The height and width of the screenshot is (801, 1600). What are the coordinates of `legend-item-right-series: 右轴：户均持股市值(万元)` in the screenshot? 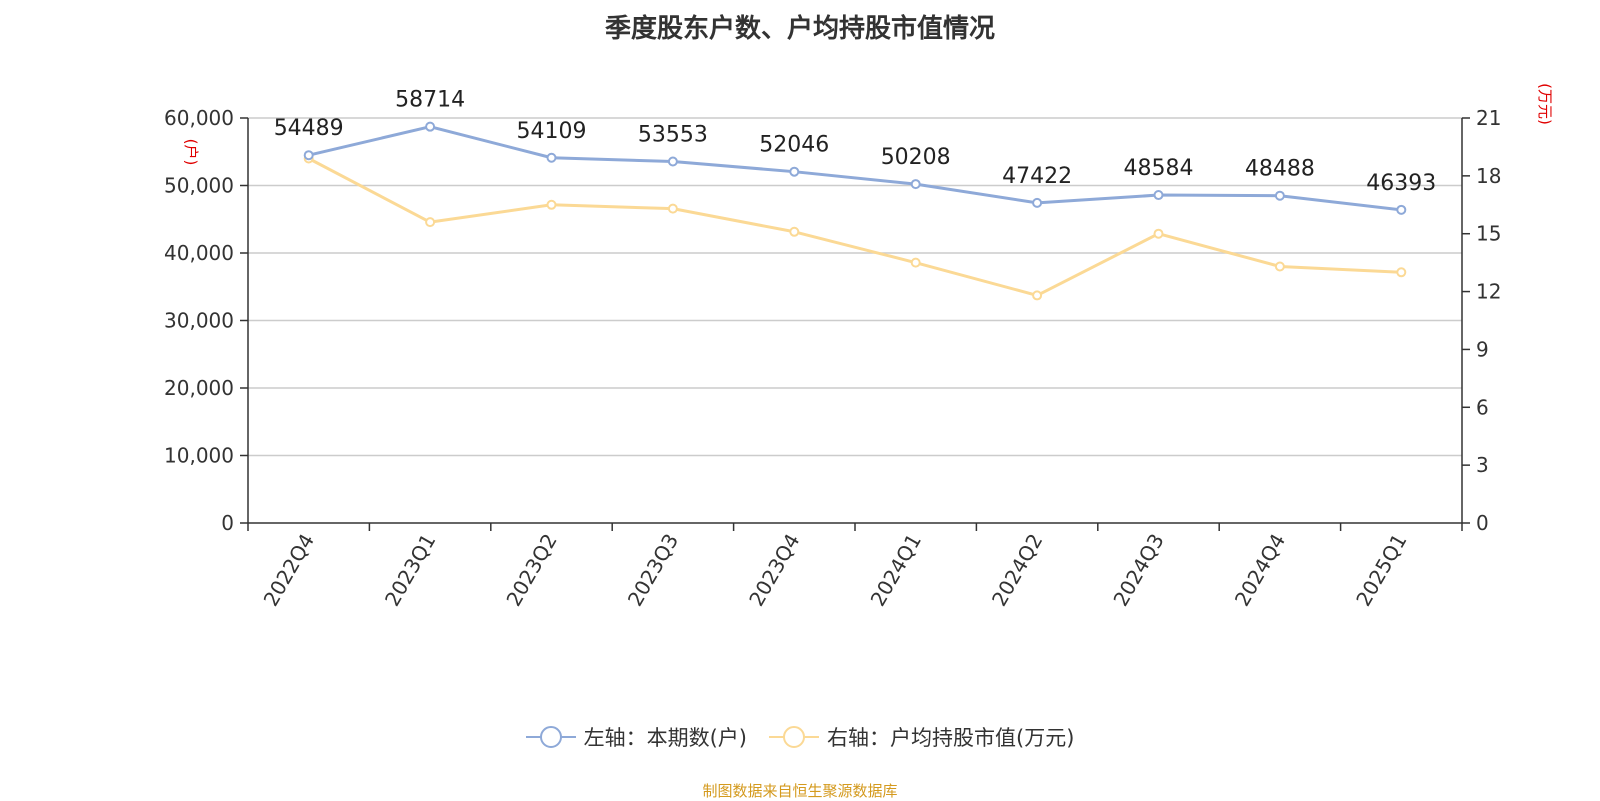 It's located at (921, 737).